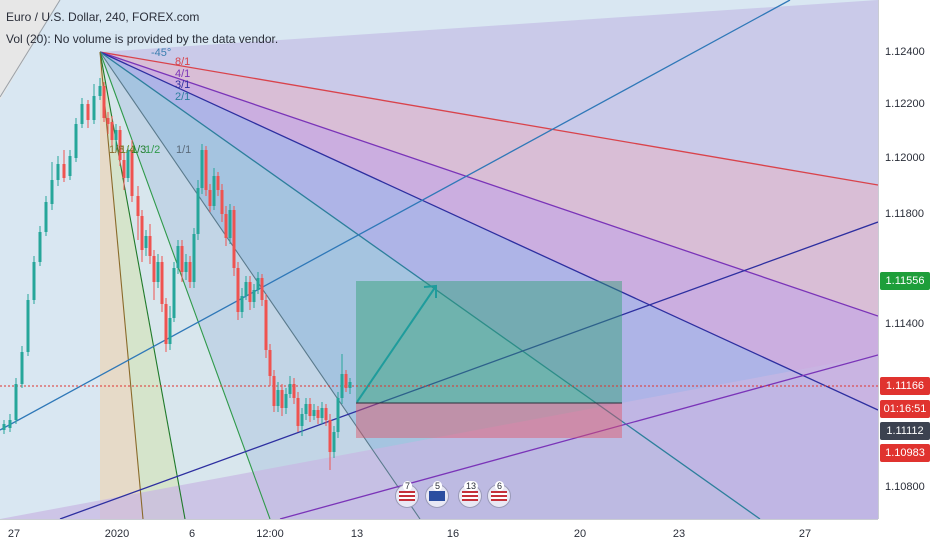 The width and height of the screenshot is (932, 551). I want to click on fan-label-1-1: 1/1, so click(184, 150).